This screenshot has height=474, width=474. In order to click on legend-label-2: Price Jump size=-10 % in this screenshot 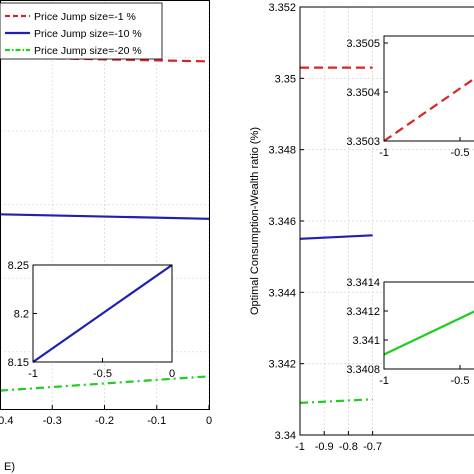, I will do `click(88, 34)`.